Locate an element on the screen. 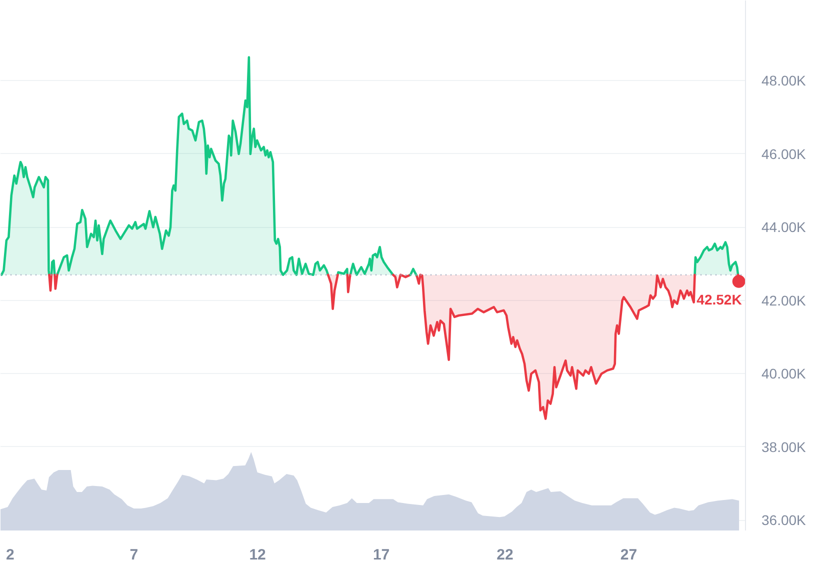 The width and height of the screenshot is (829, 570). y-tick-label: 44.00K is located at coordinates (784, 227).